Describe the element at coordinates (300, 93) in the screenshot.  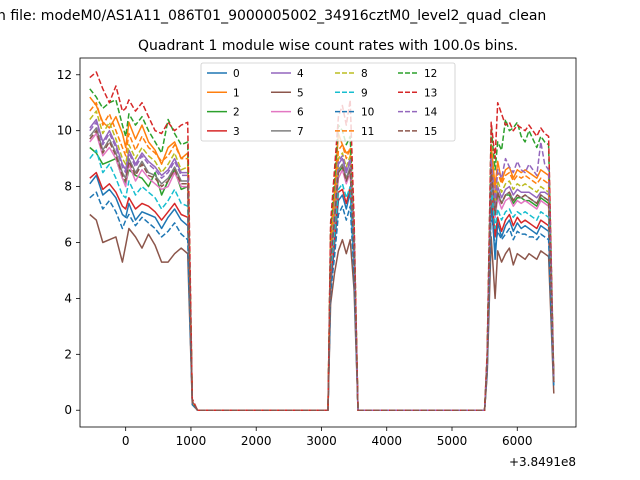
I see `legend-label: 5` at that location.